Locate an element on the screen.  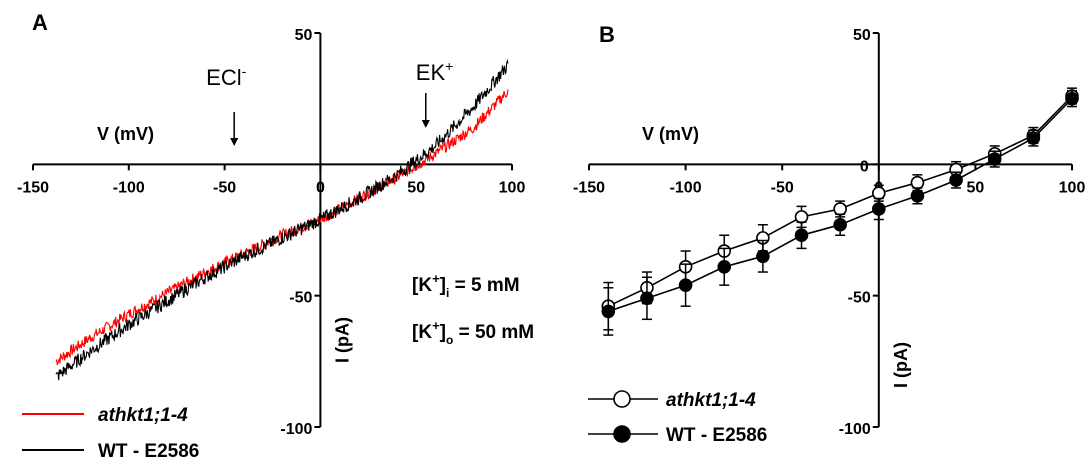
legend-item-wt: WT - E2586 is located at coordinates (110, 451).